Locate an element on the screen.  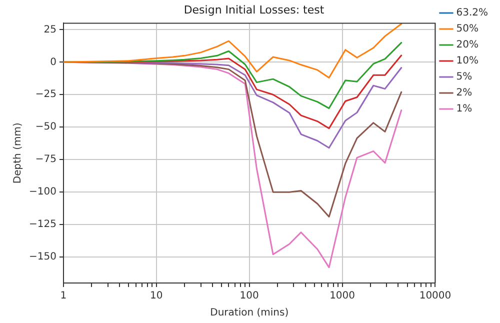
x-tick-label: 10 is located at coordinates (156, 296).